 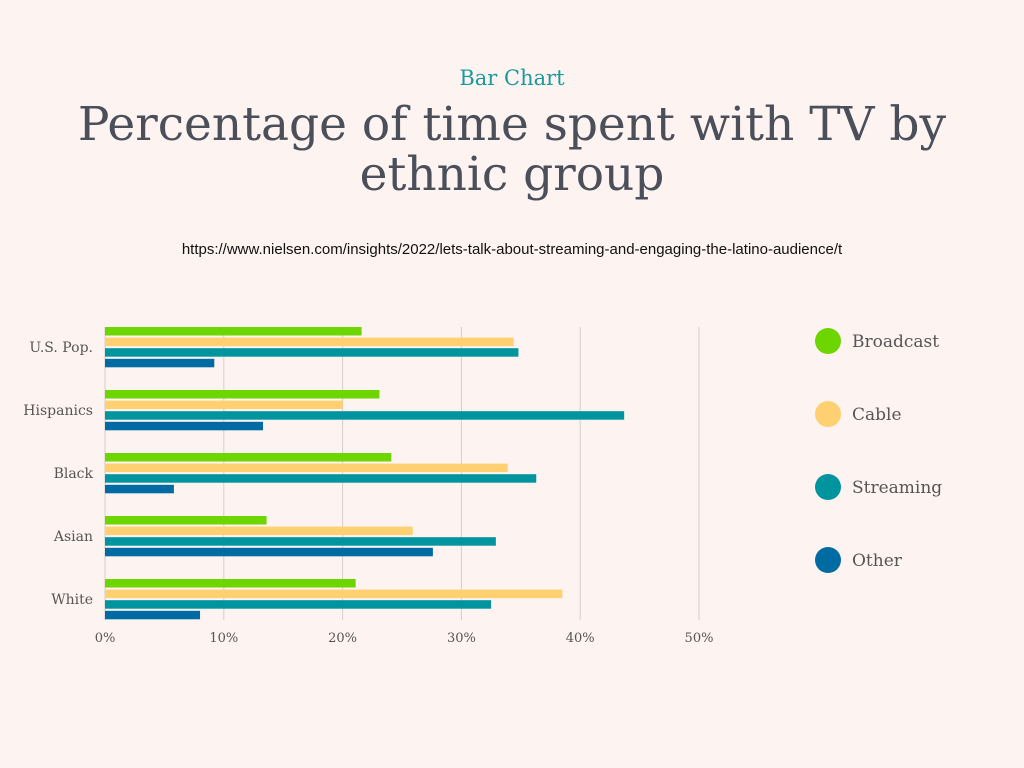 What do you see at coordinates (512, 78) in the screenshot?
I see `chart-kicker: Bar Chart` at bounding box center [512, 78].